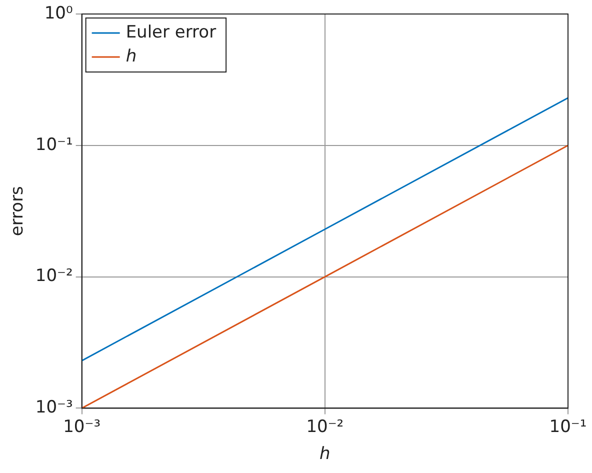  Describe the element at coordinates (54, 276) in the screenshot. I see `y-tick-label: 10⁻²` at that location.